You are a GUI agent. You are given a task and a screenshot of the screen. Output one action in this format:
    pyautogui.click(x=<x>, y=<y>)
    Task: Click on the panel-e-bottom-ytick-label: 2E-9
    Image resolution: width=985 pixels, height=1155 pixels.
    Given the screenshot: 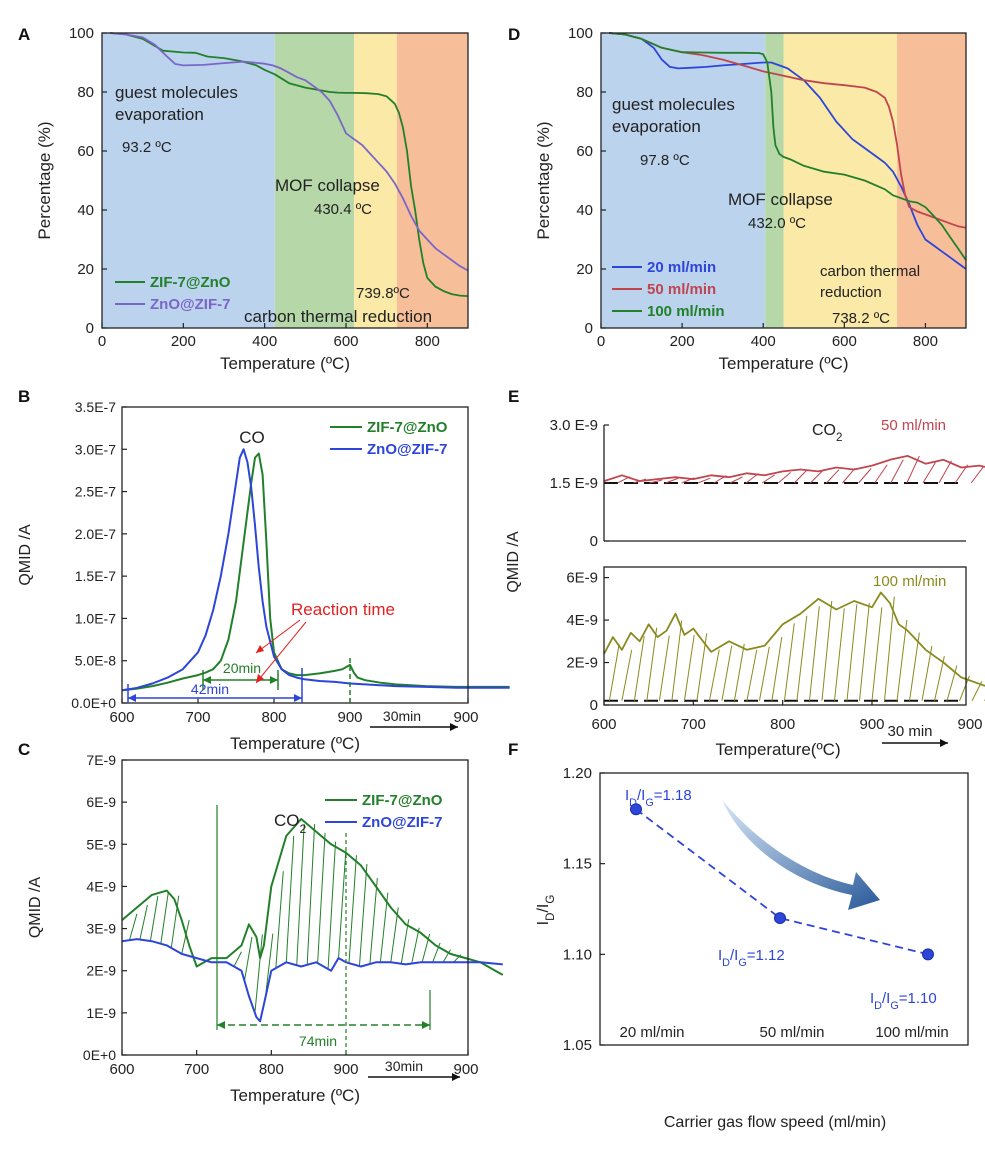 What is the action you would take?
    pyautogui.click(x=582, y=663)
    